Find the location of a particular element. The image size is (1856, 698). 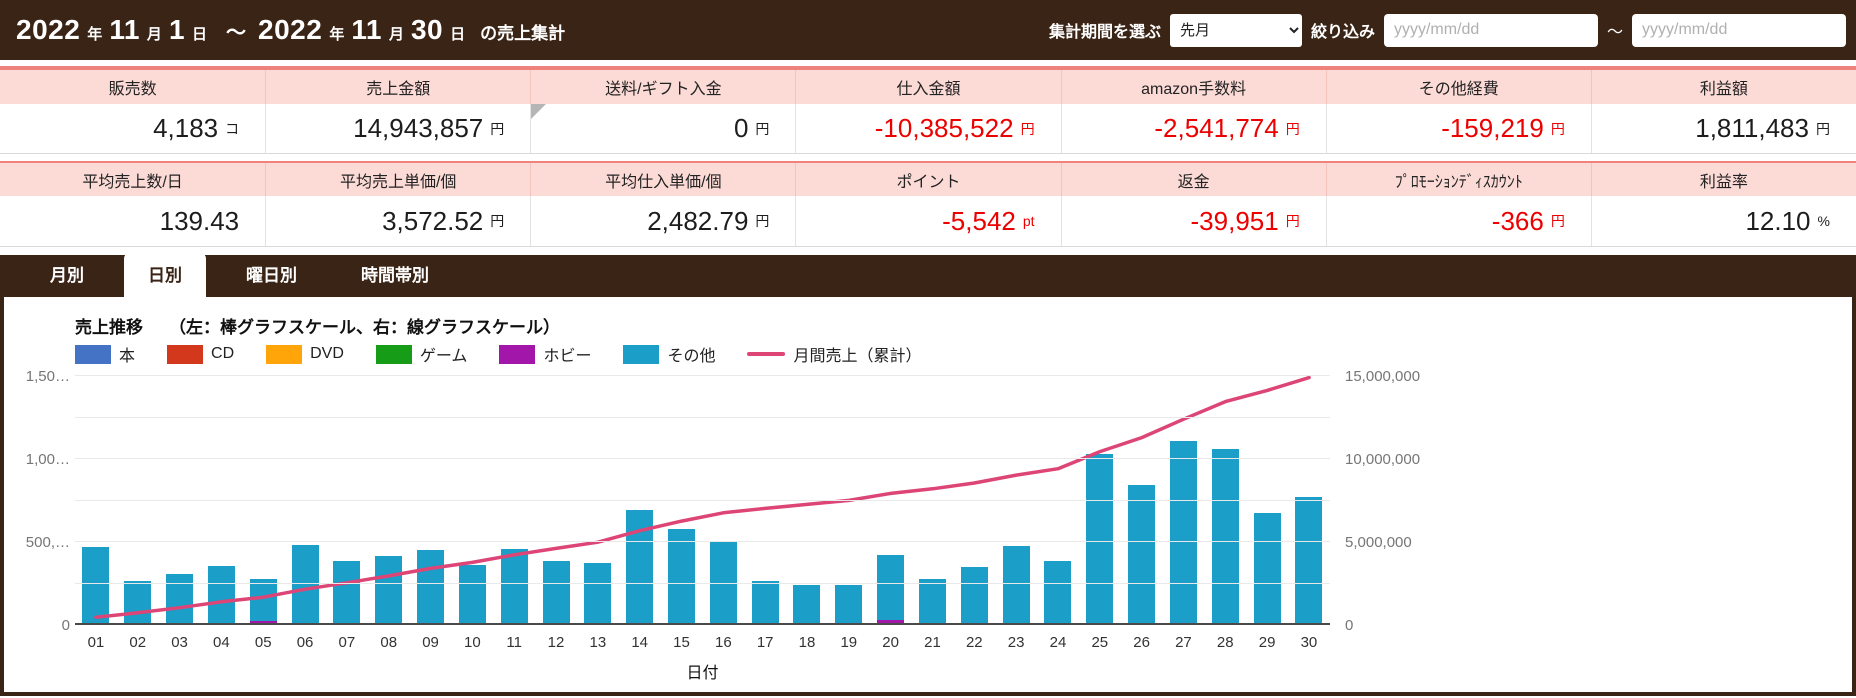

chart-subtitle: （左：棒グラフスケール、右：線グラフスケール） is located at coordinates (364, 327).